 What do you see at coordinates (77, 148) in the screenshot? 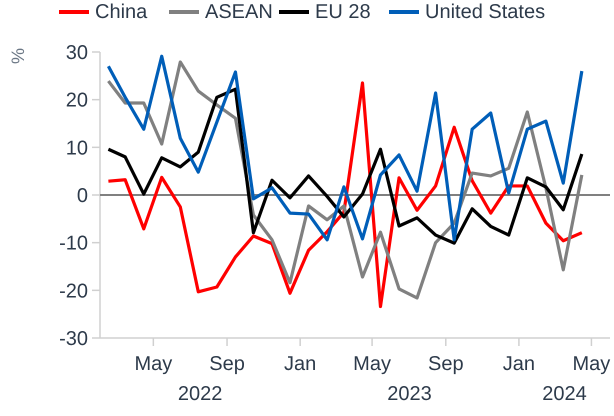
I see `y-tick-label: 10` at bounding box center [77, 148].